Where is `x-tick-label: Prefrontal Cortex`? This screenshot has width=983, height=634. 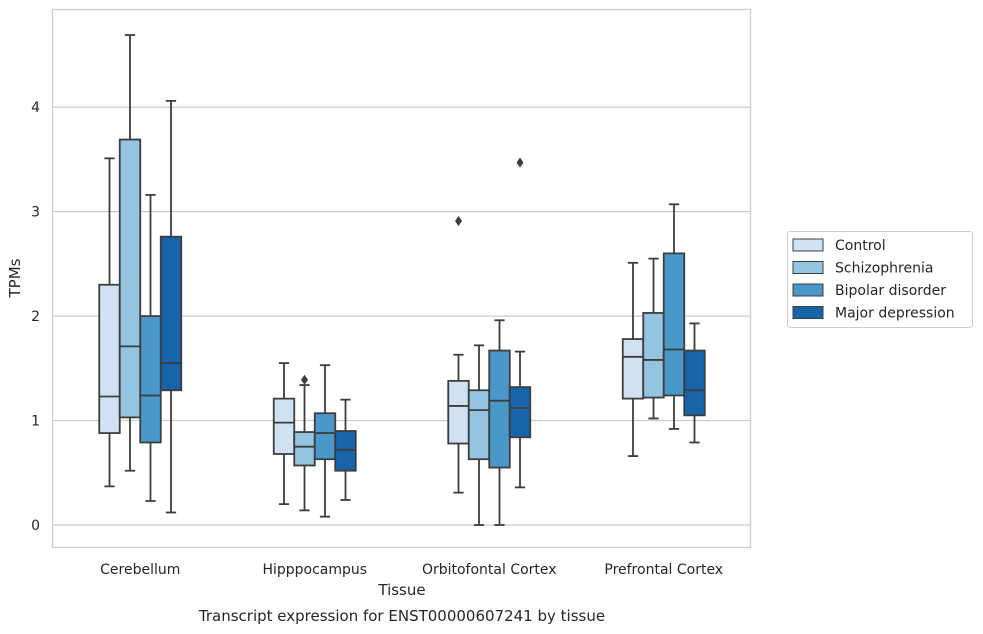 x-tick-label: Prefrontal Cortex is located at coordinates (663, 570).